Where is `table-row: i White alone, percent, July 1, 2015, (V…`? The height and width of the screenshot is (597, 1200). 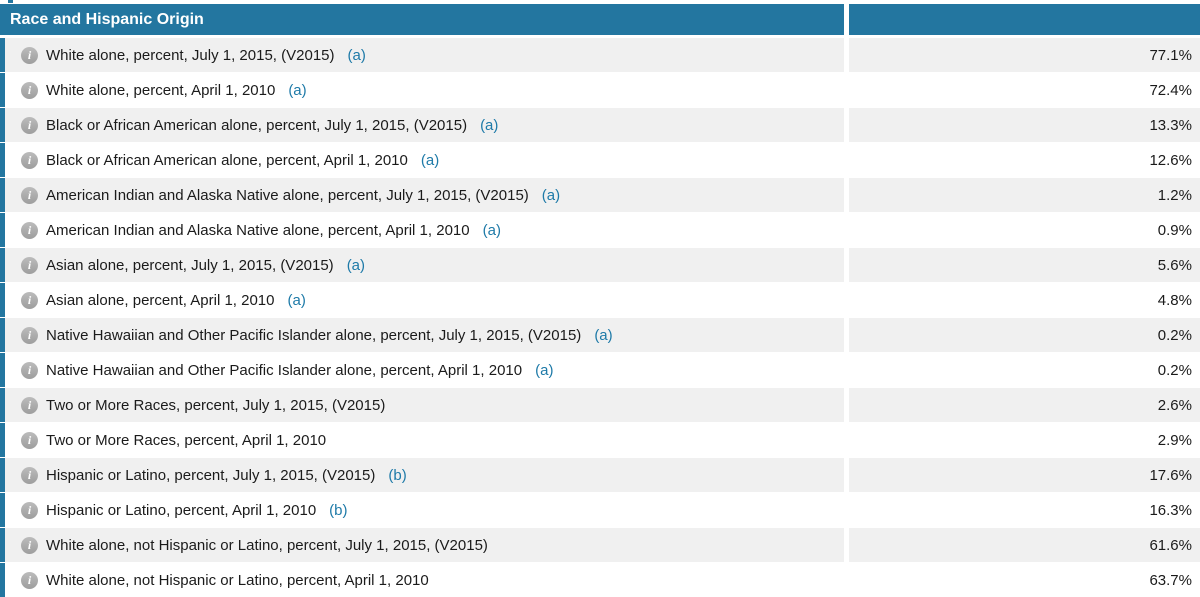 table-row: i White alone, percent, July 1, 2015, (V… is located at coordinates (600, 55).